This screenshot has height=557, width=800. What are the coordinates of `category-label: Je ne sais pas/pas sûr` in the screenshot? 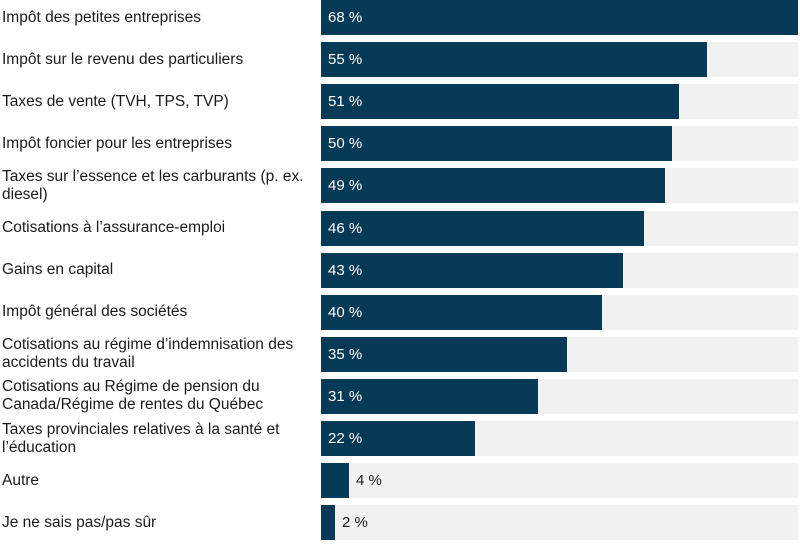 It's located at (79, 522).